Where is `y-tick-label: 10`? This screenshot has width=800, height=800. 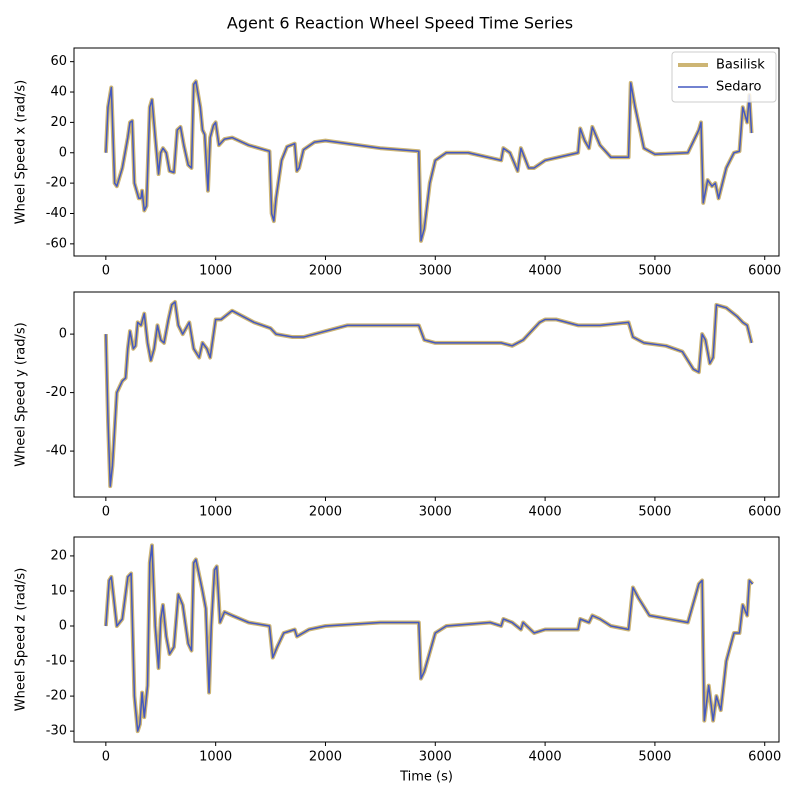
y-tick-label: 10 is located at coordinates (58, 590).